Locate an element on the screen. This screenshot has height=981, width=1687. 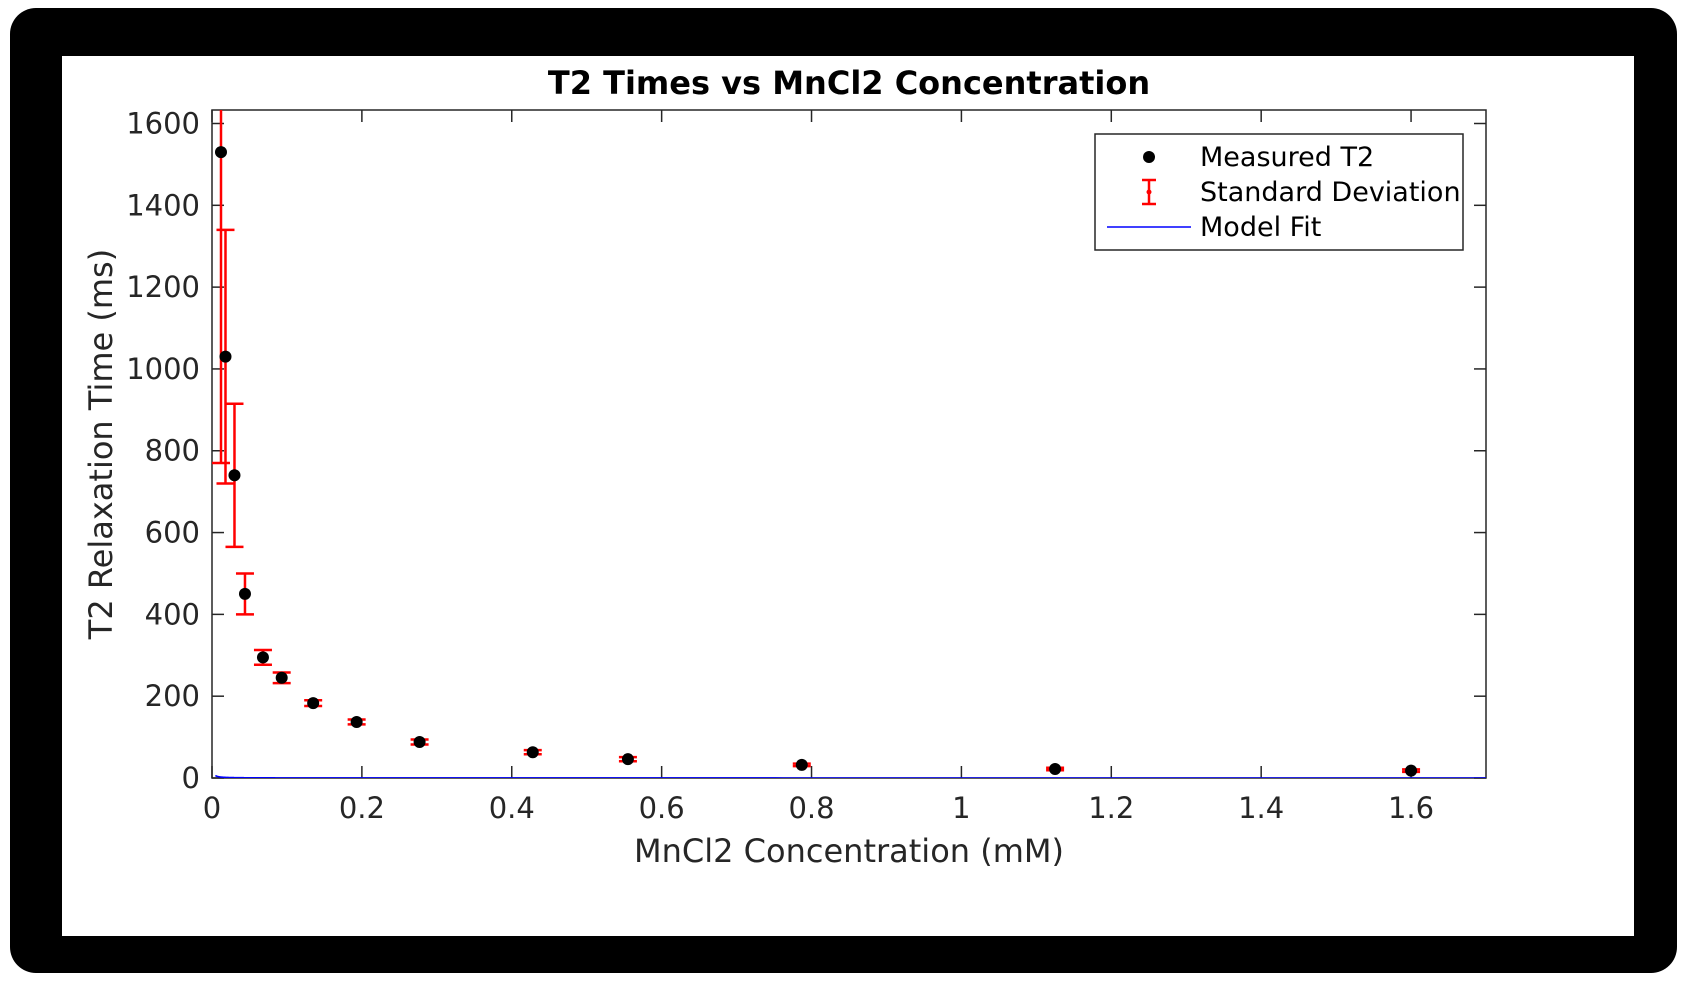
x-tick-label: 1.4 is located at coordinates (1261, 808).